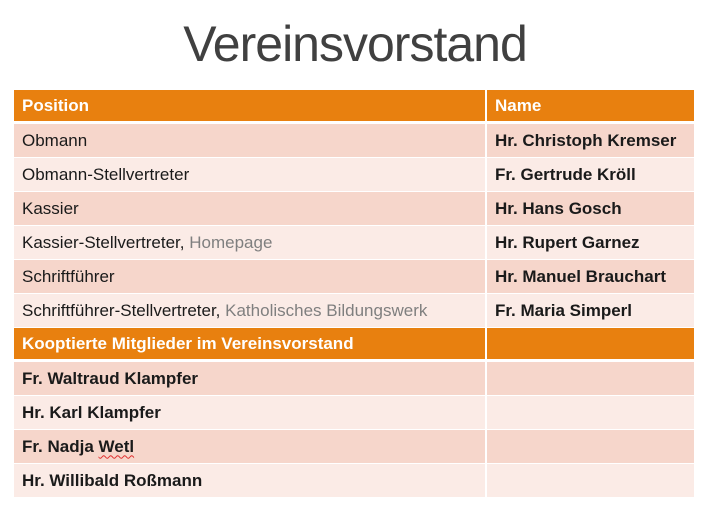 This screenshot has width=710, height=513. I want to click on member-name: Fr. Nadja, so click(60, 446).